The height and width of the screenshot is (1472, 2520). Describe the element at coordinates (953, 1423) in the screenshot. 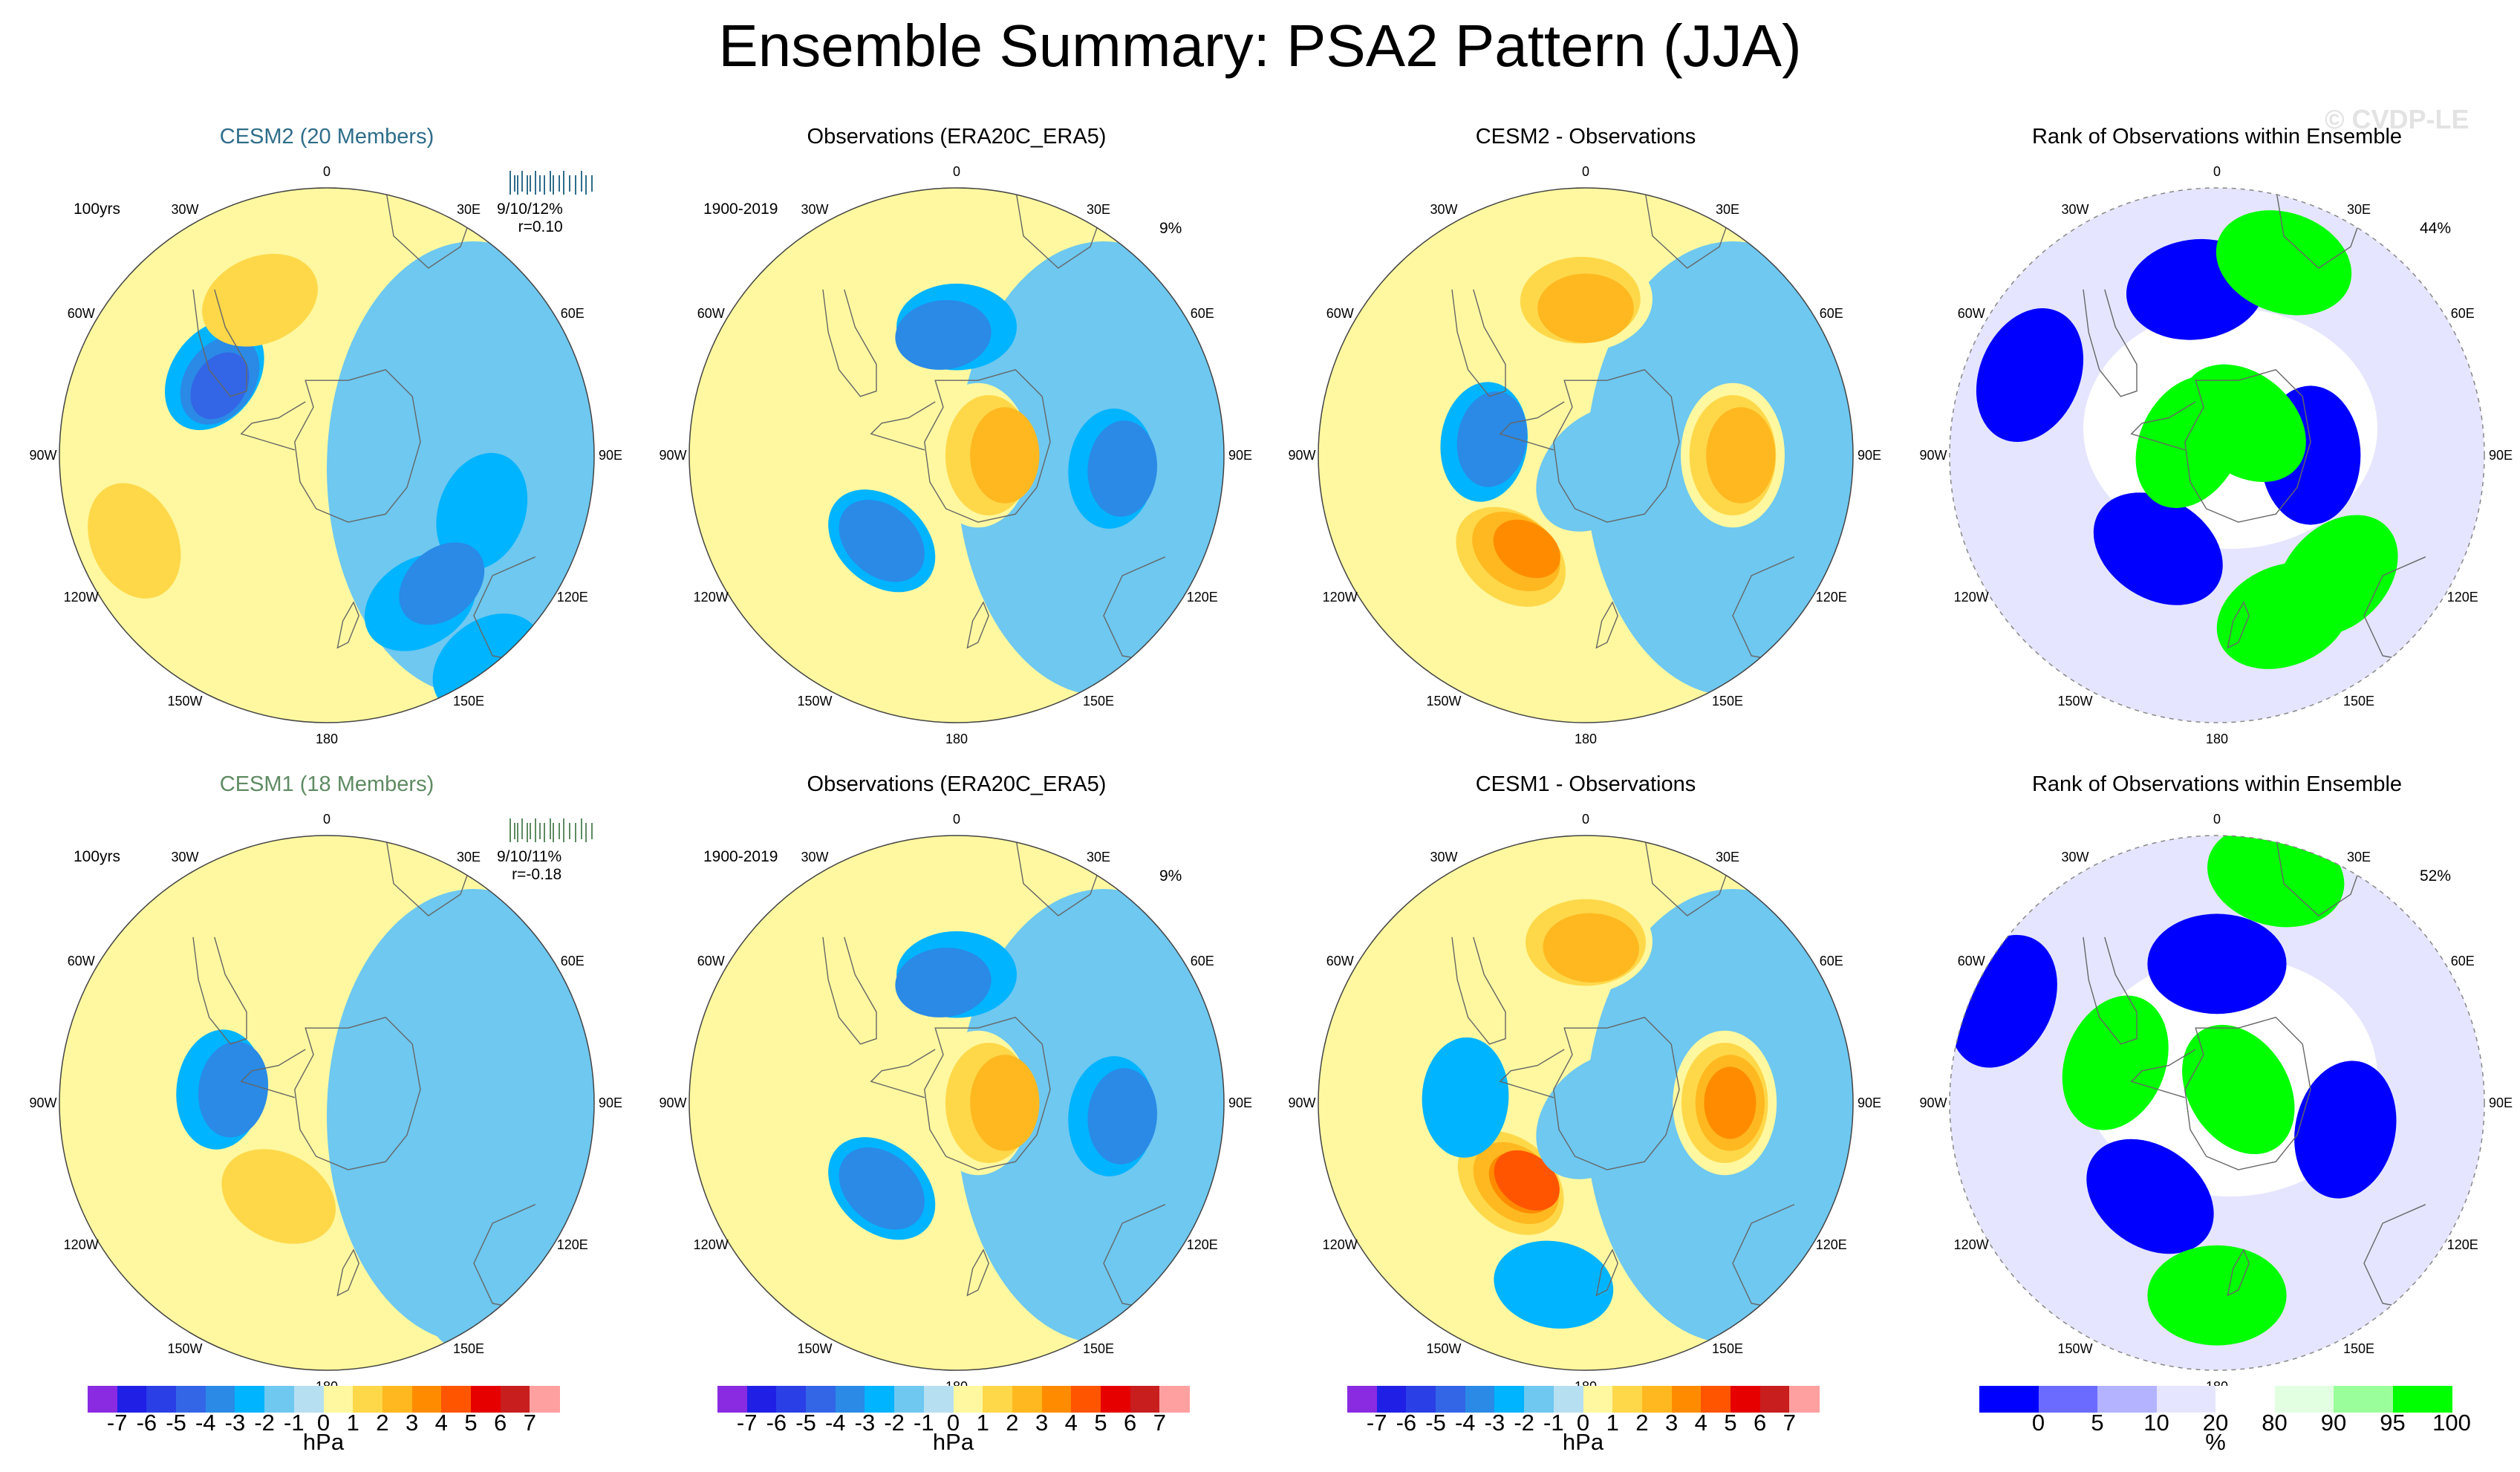

I see `colorbar-tick: 0` at that location.